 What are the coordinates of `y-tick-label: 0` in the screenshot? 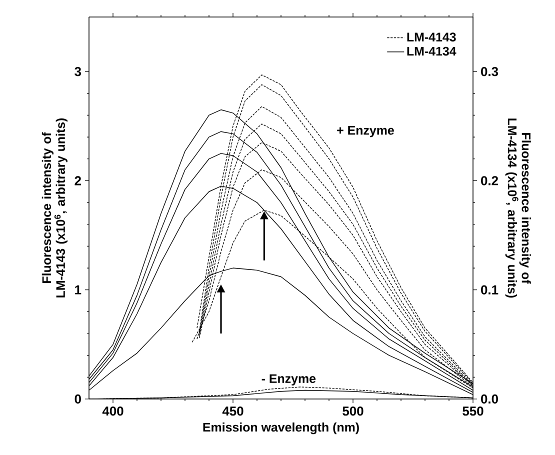 It's located at (77, 399).